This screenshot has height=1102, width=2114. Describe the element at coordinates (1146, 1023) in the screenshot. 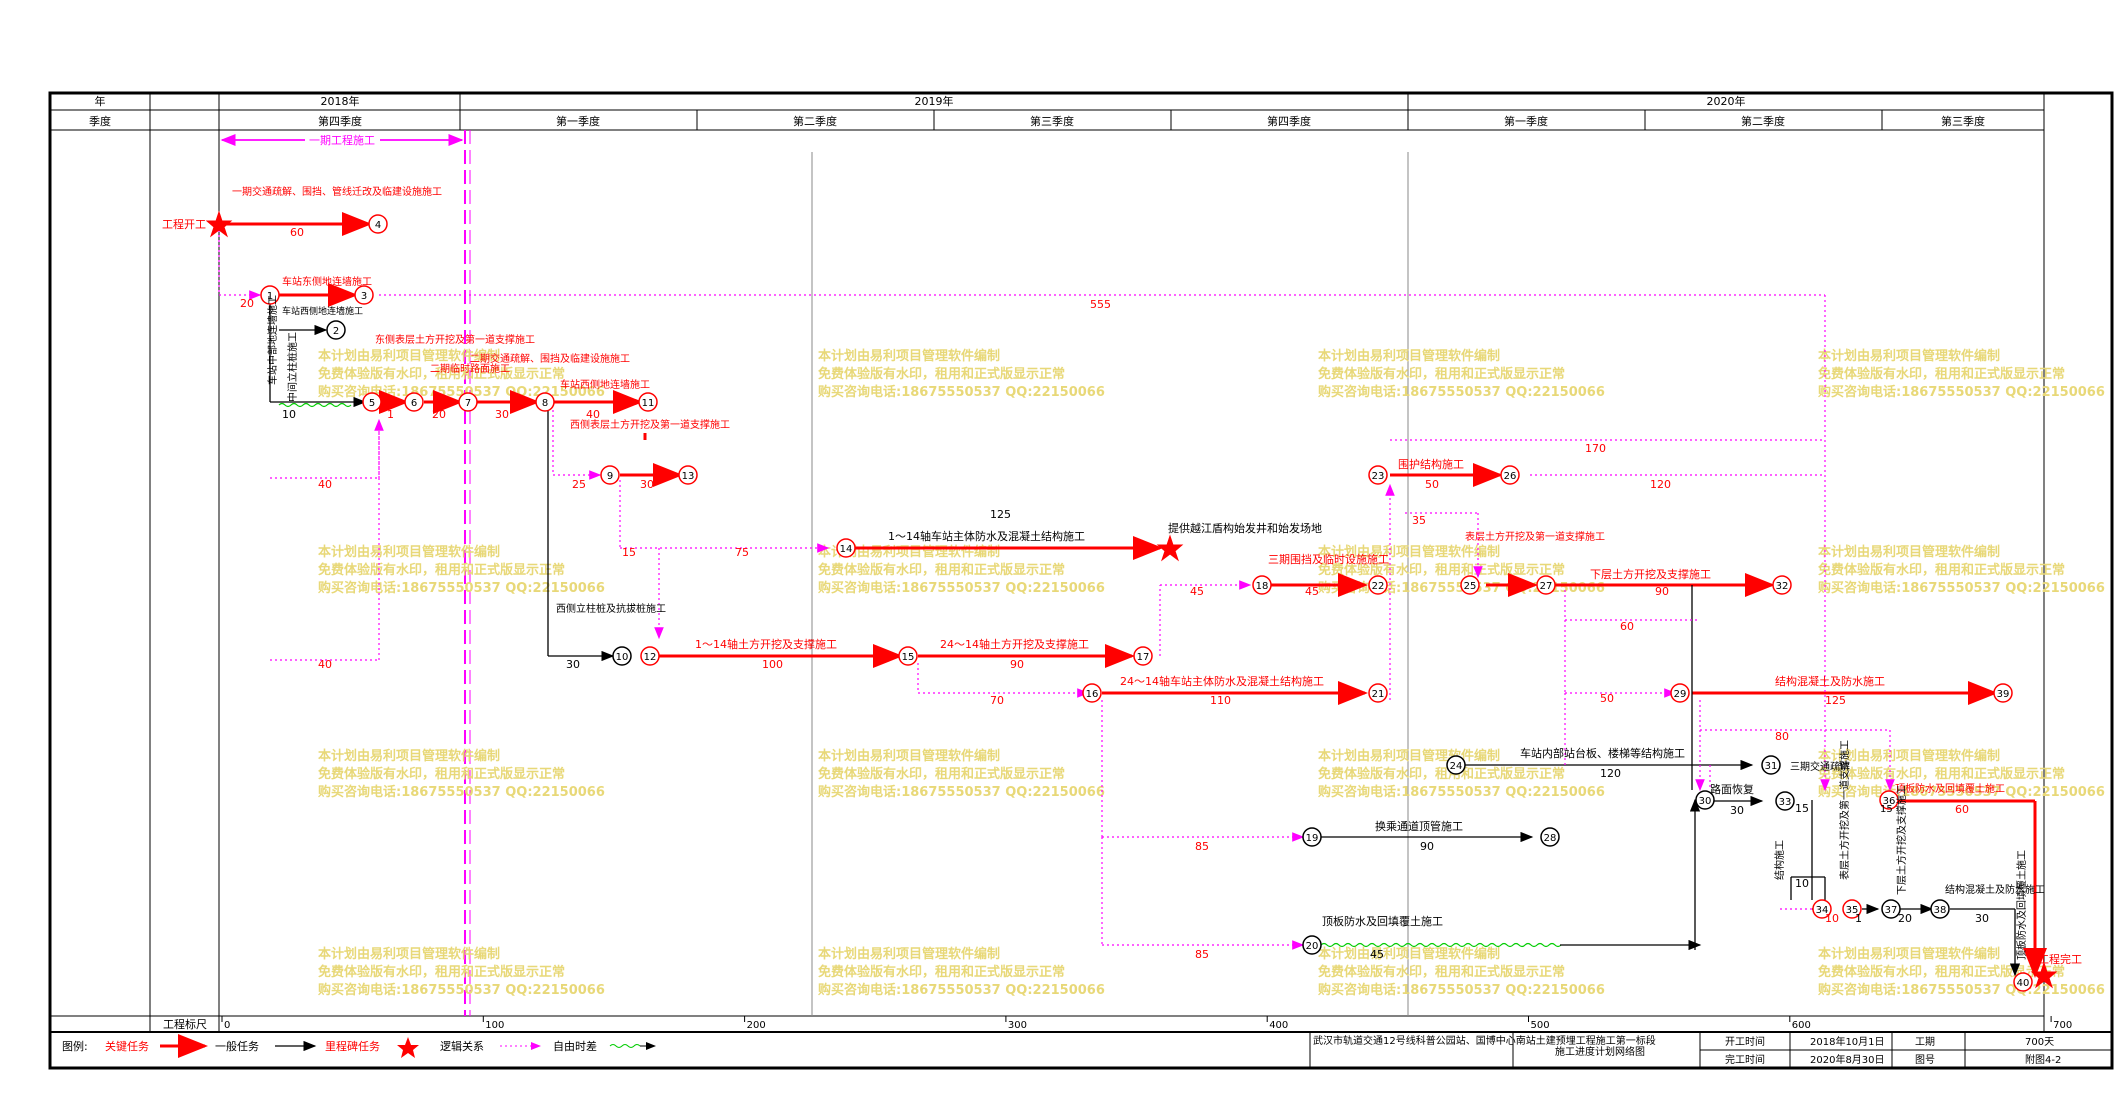

I see `scale-ticks: 0 100 200 300 400 500 600 700` at that location.